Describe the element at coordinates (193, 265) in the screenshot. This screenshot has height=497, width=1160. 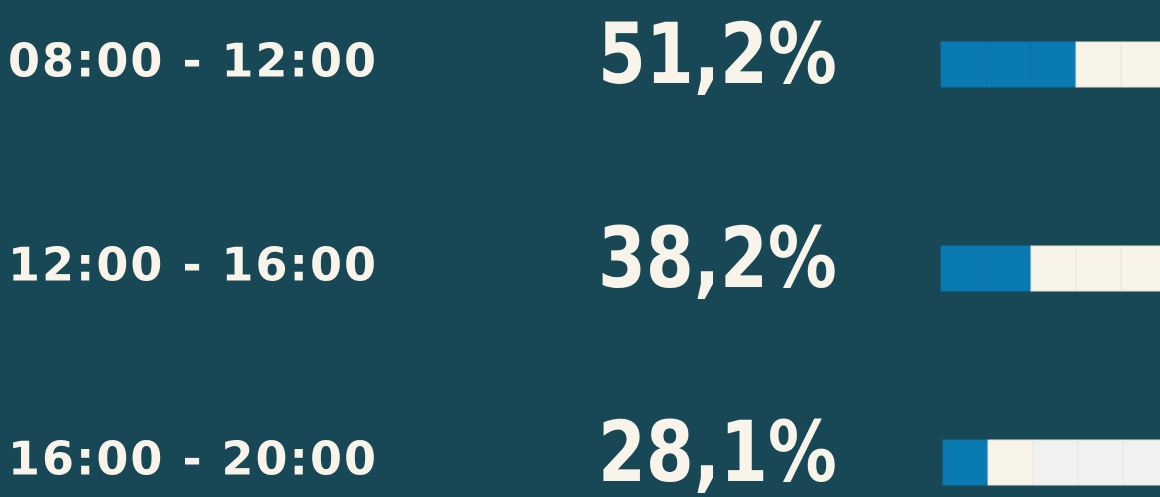
I see `time-range: 12:00 - 16:00` at that location.